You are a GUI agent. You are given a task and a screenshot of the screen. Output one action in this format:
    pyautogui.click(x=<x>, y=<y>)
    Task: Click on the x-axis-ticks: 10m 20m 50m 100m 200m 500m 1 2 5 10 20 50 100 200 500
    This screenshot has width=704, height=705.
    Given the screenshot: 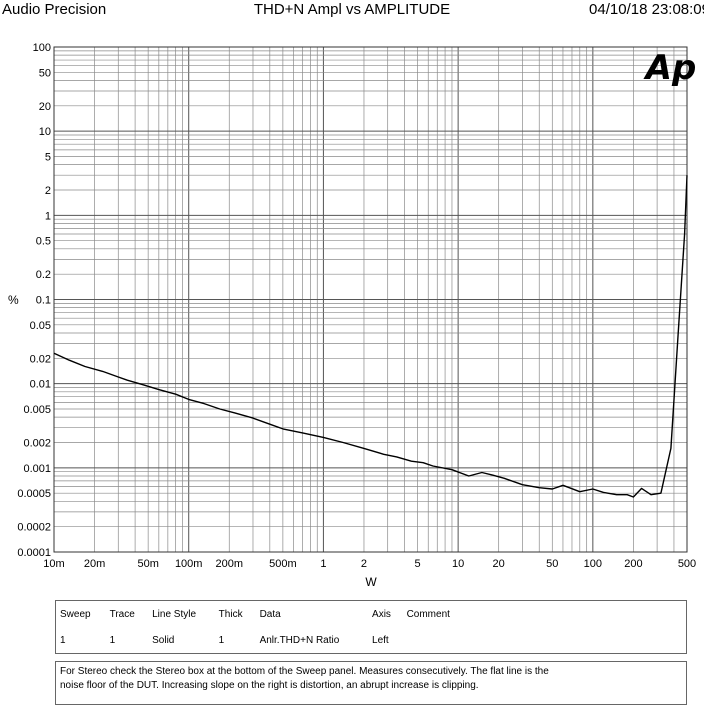 What is the action you would take?
    pyautogui.click(x=369, y=564)
    